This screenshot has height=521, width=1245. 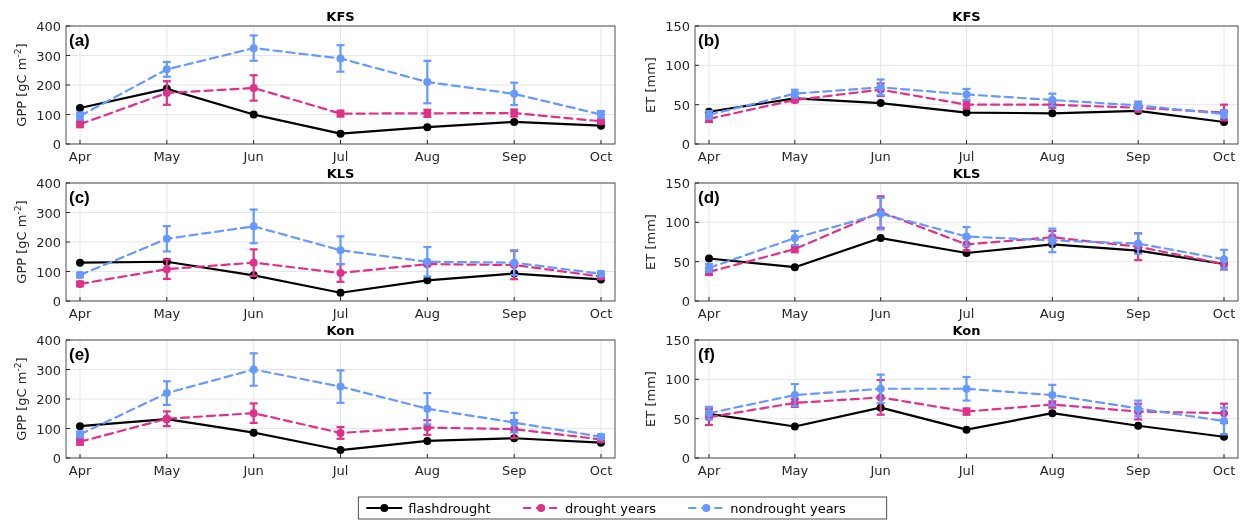 What do you see at coordinates (706, 354) in the screenshot?
I see `annotation: (f)` at bounding box center [706, 354].